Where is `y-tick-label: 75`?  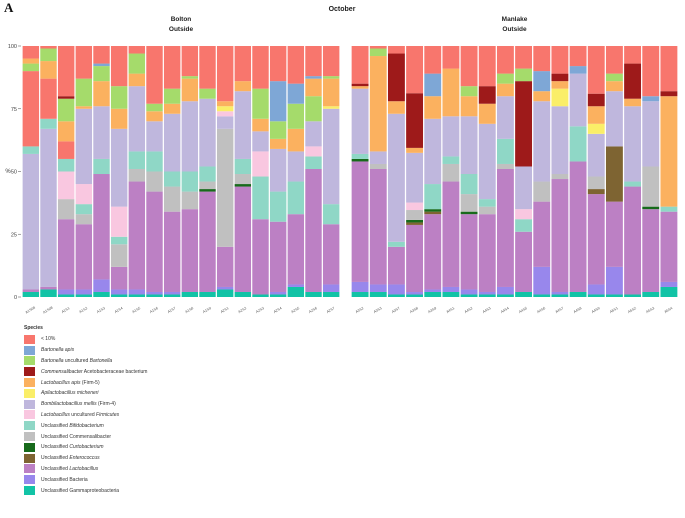
y-tick-label: 75 is located at coordinates (14, 110).